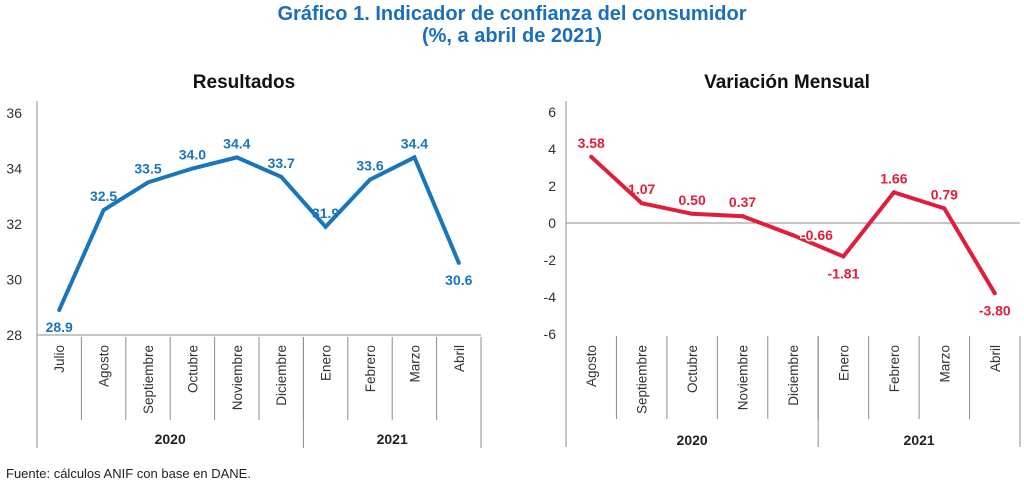 The image size is (1024, 486). I want to click on y-tick-label: 4, so click(552, 149).